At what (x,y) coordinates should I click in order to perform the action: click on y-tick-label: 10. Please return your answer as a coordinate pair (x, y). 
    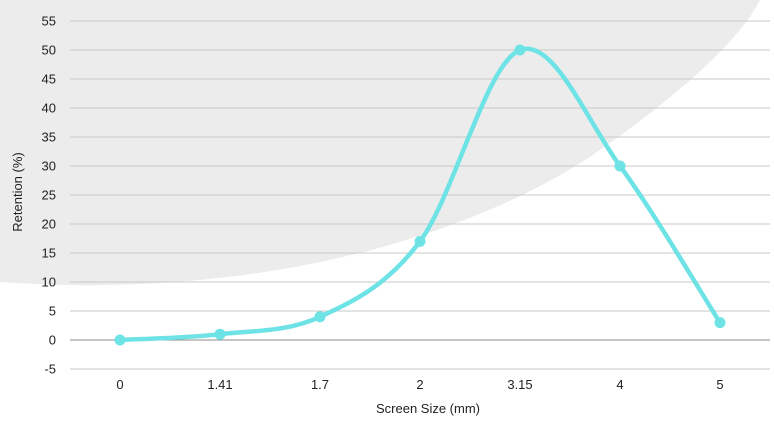
    Looking at the image, I should click on (49, 282).